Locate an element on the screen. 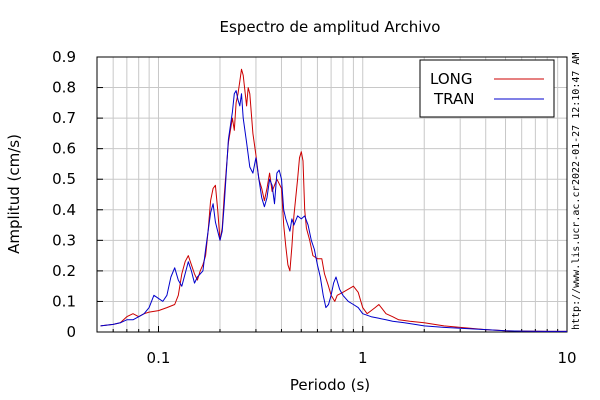  y-tick-label: 0.5 is located at coordinates (64, 179).